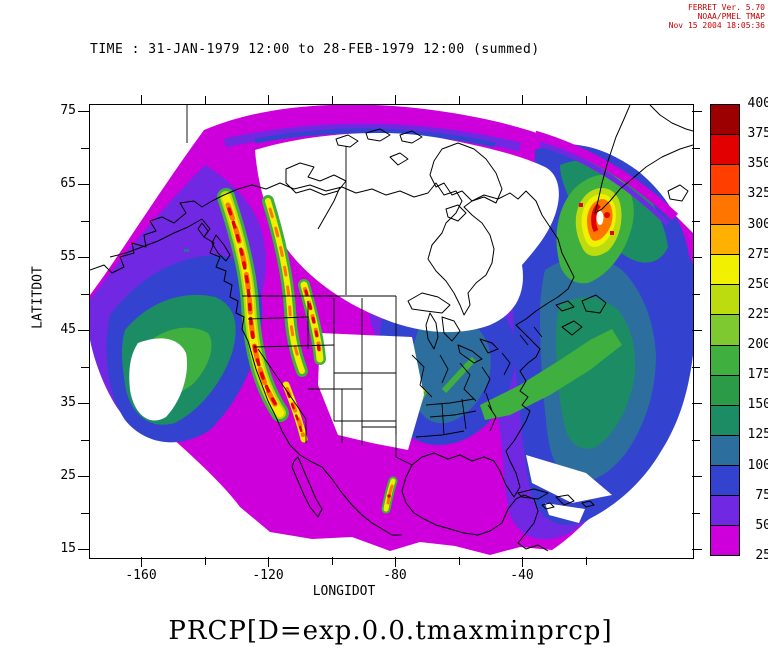 The height and width of the screenshot is (662, 768). Describe the element at coordinates (68, 475) in the screenshot. I see `y-tick-label: 25` at that location.